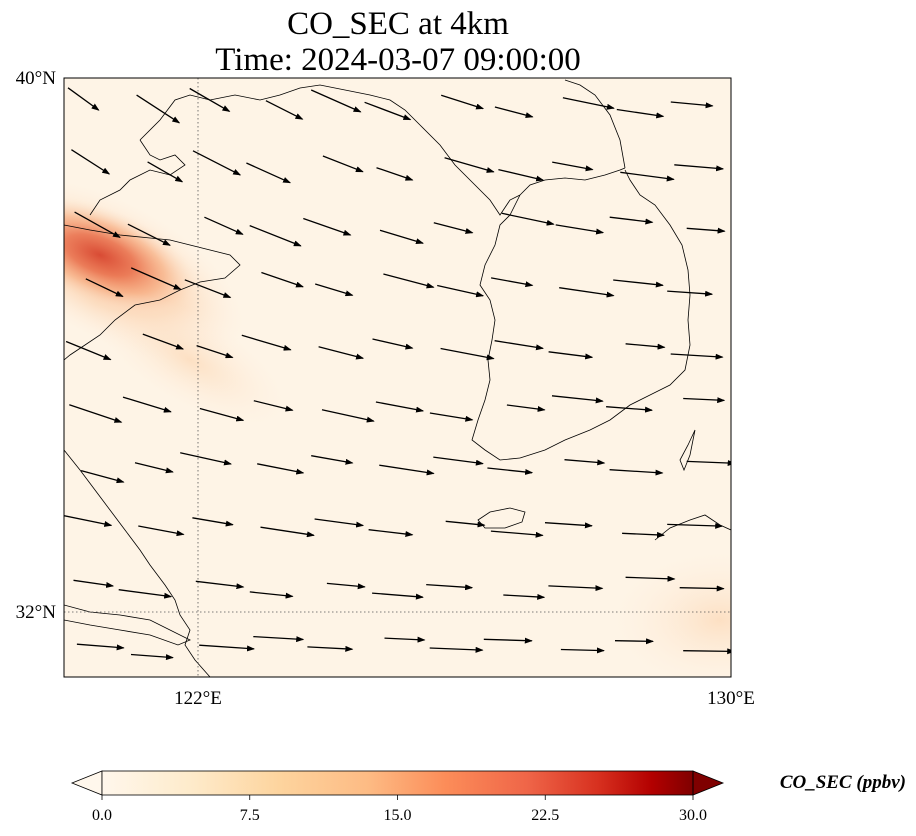 The width and height of the screenshot is (916, 836). I want to click on coastline-liaodong, so click(330, 150).